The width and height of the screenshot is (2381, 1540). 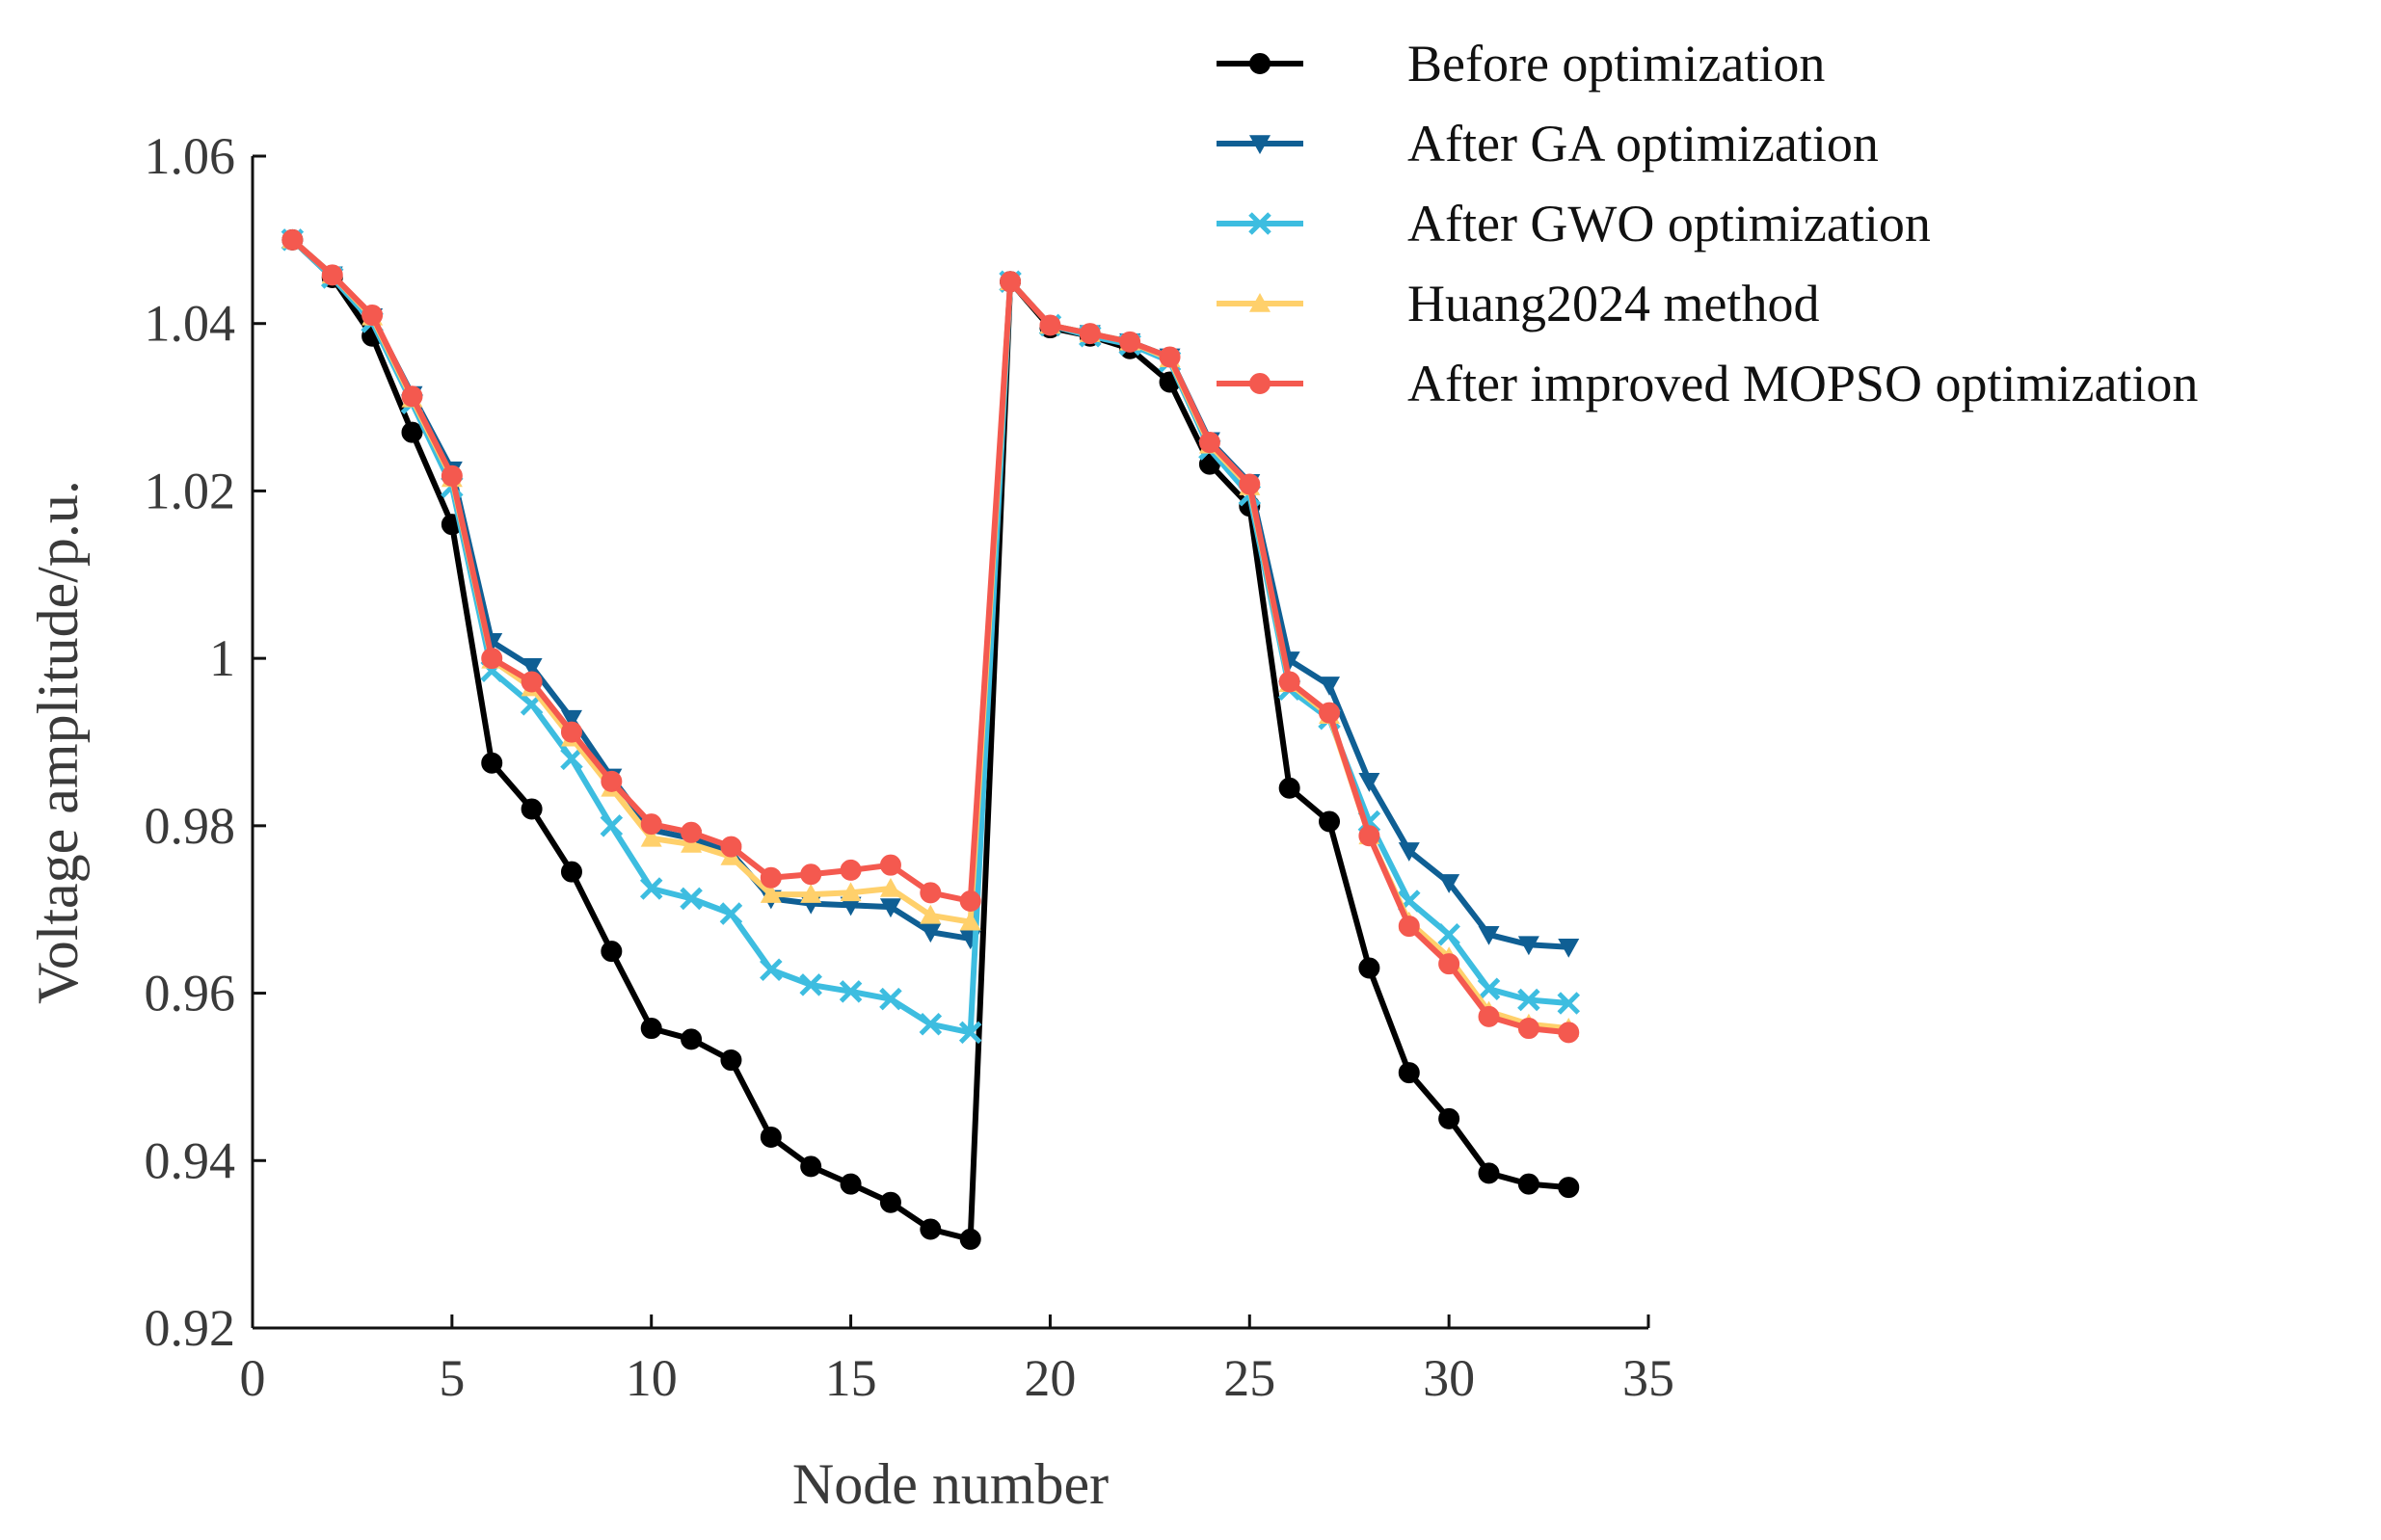 I want to click on legend-item: After GWO optimization, so click(x=1574, y=223).